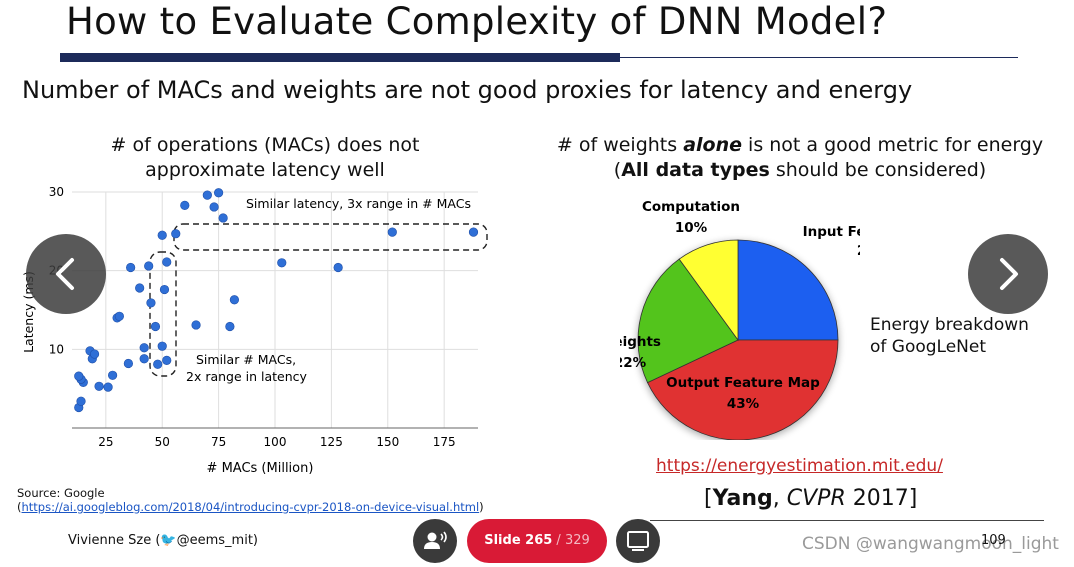 This screenshot has height=567, width=1074. Describe the element at coordinates (949, 325) in the screenshot. I see `energy-label-line1: Energy breakdown` at that location.